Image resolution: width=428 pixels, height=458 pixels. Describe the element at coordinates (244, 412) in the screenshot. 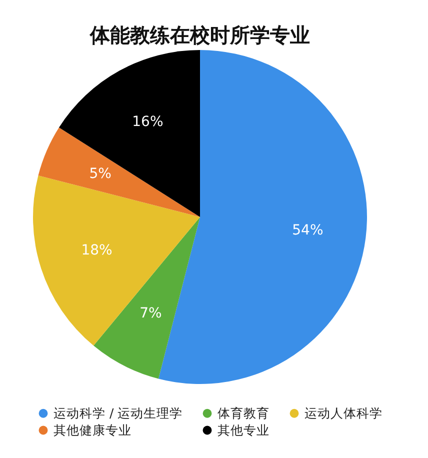

I see `legend-label: 体育教育` at that location.